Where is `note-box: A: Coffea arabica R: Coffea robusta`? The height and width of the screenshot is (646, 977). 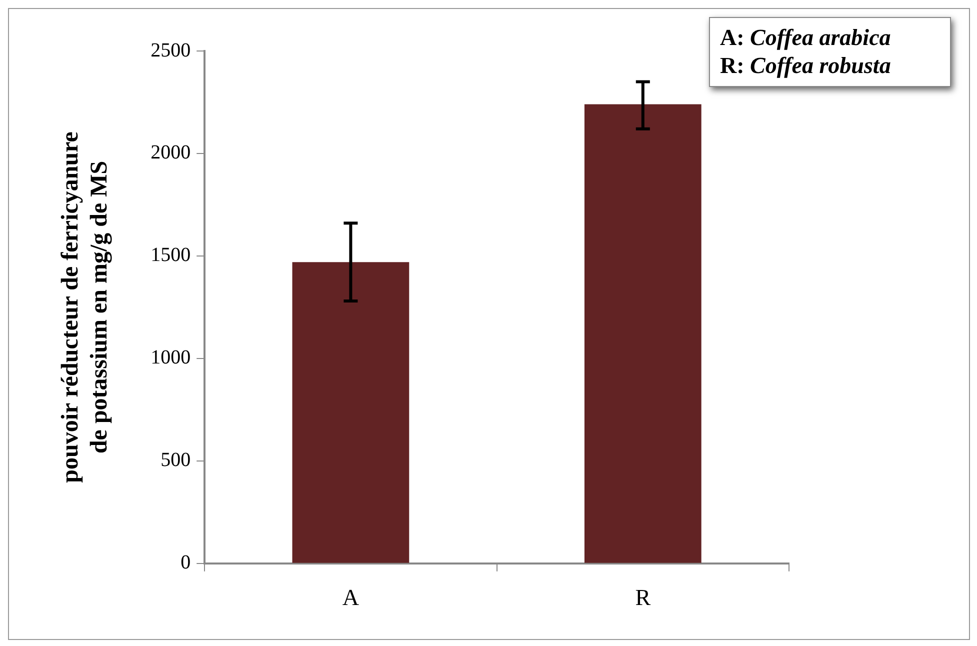
note-box: A: Coffea arabica R: Coffea robusta is located at coordinates (830, 52).